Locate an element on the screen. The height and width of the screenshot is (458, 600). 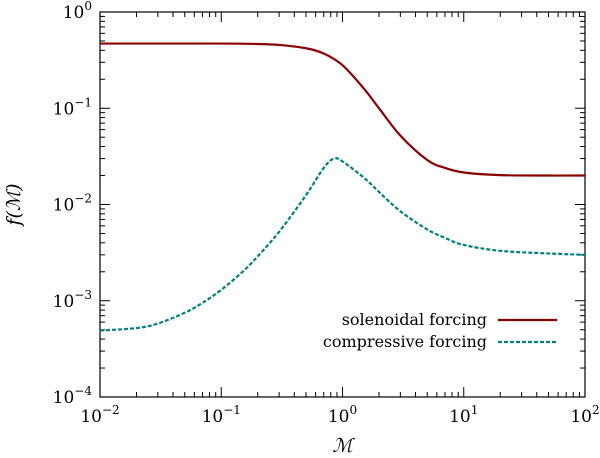
x-tick-label: 10⁰ is located at coordinates (342, 415).